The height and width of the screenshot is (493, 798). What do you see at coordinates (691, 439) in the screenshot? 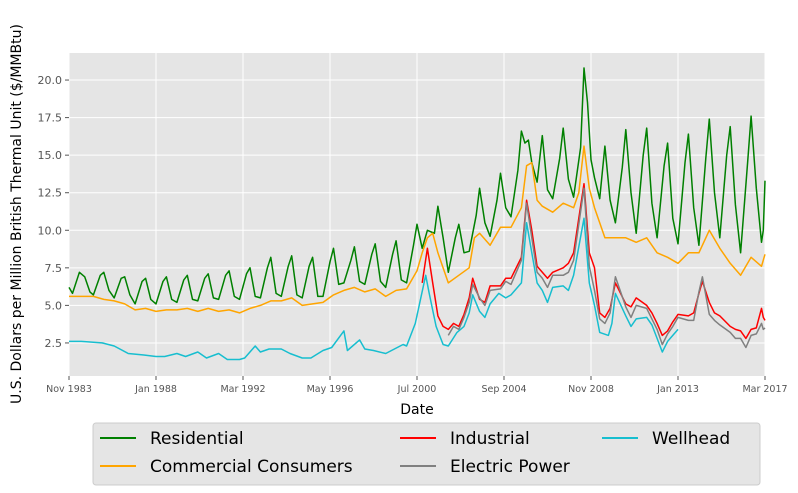
I see `legend-label-wellhead: Wellhead` at bounding box center [691, 439].